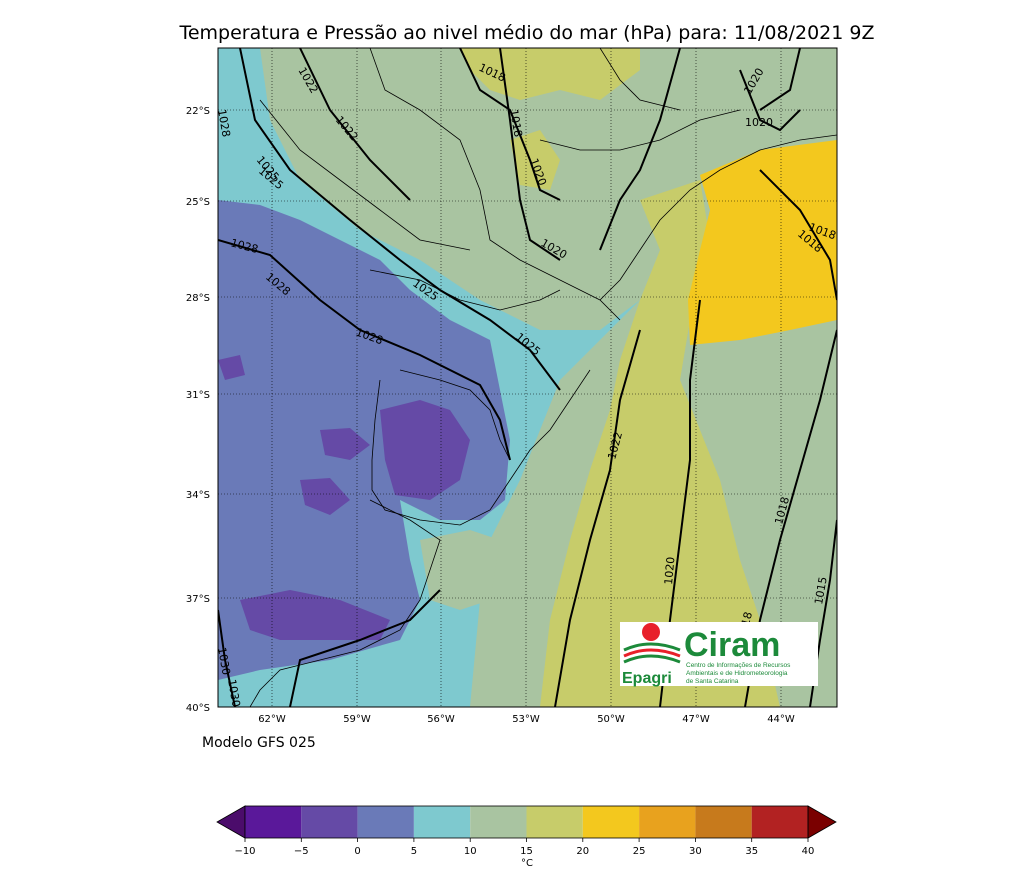 The height and width of the screenshot is (878, 1024). I want to click on lat-tick-label: 25°S, so click(198, 202).